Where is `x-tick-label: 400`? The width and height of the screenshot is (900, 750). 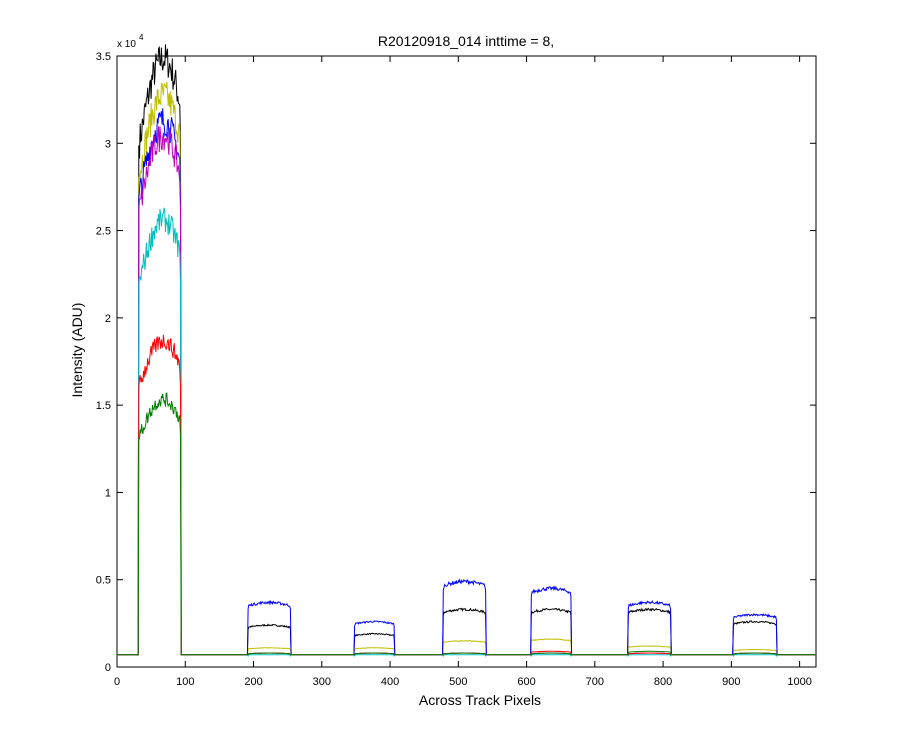
x-tick-label: 400 is located at coordinates (390, 682).